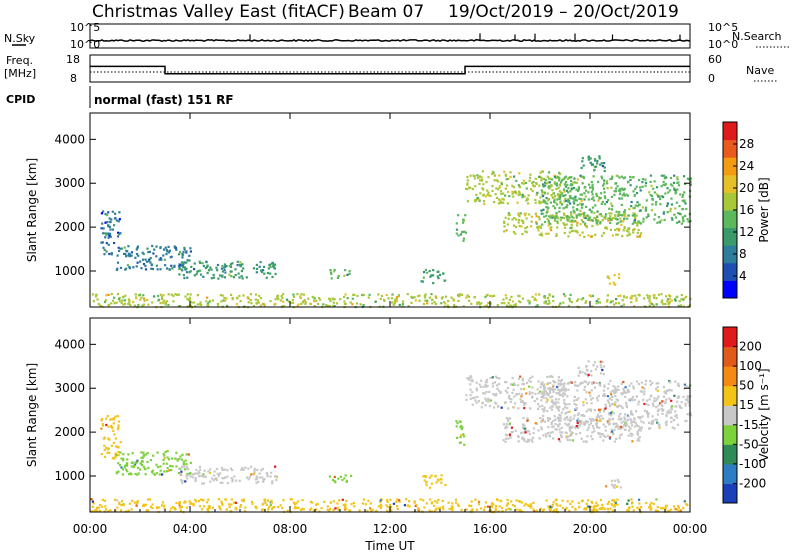  I want to click on colorbar-segment, so click(730, 183).